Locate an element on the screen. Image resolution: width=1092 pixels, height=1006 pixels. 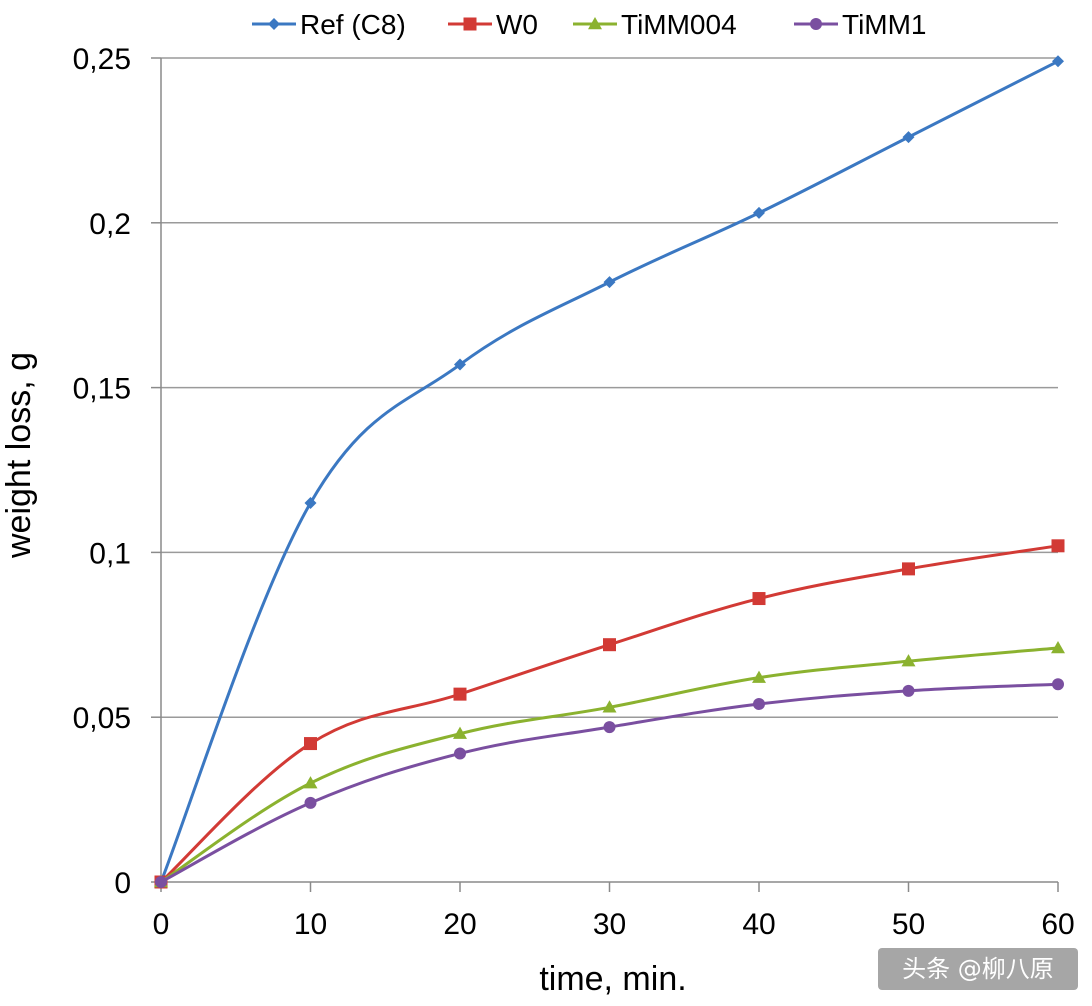
watermark-background is located at coordinates (978, 969).